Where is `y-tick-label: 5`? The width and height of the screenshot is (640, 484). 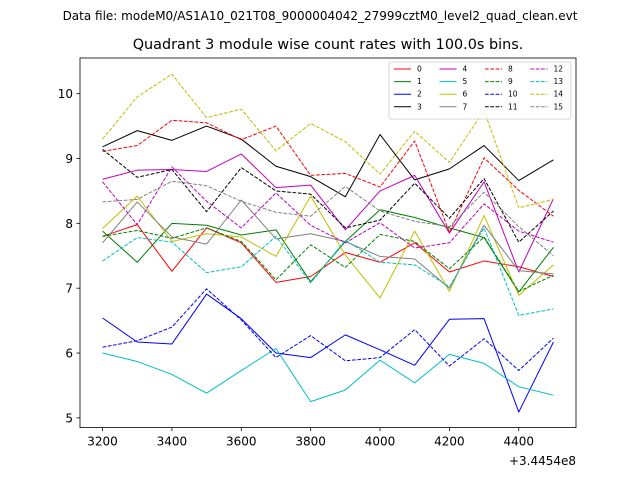
y-tick-label: 5 is located at coordinates (69, 418).